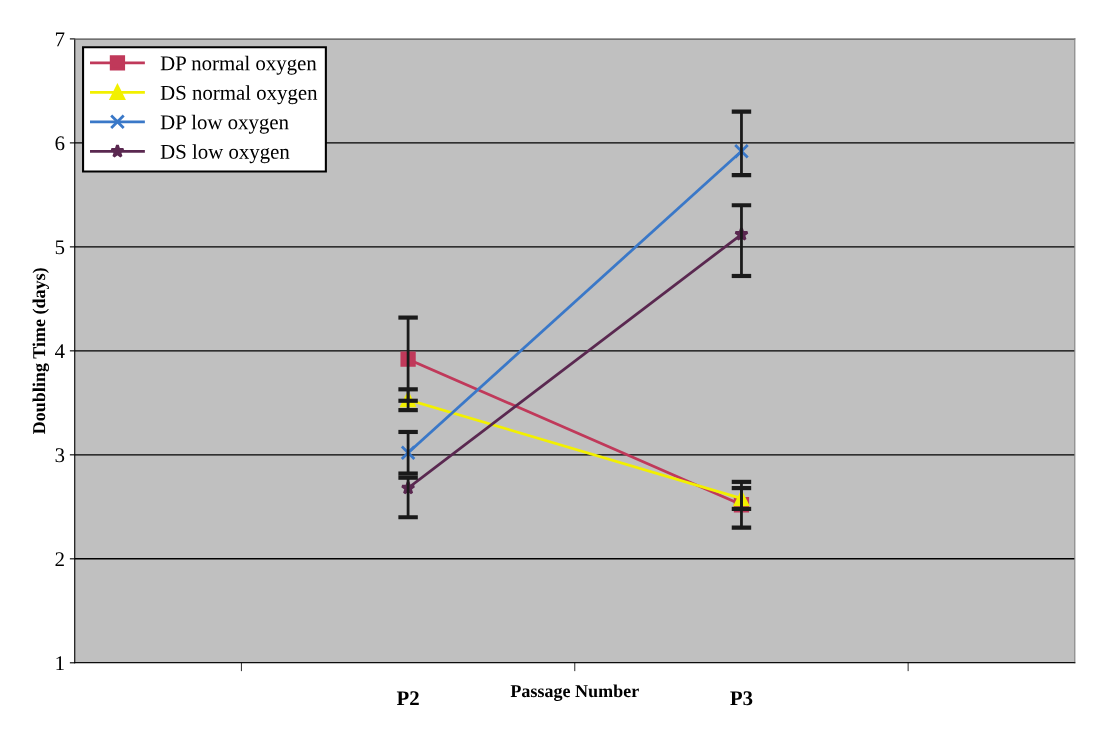 This screenshot has width=1099, height=734. I want to click on legend-label: DP normal oxygen, so click(238, 65).